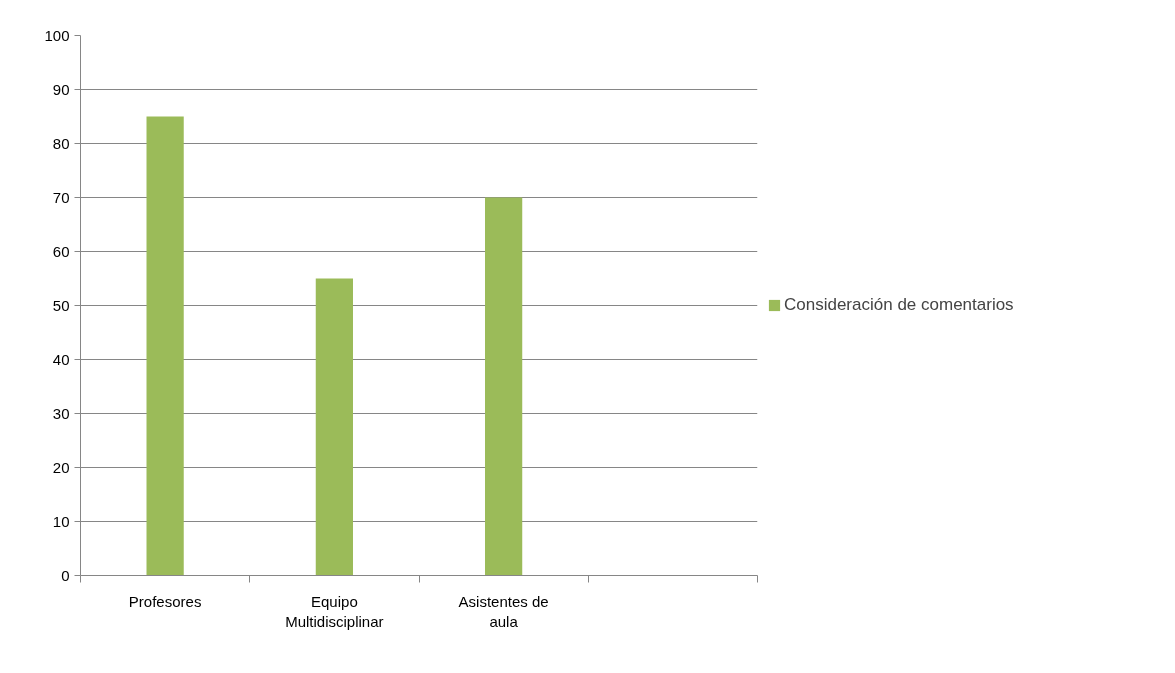 The width and height of the screenshot is (1175, 673). Describe the element at coordinates (165, 601) in the screenshot. I see `x-tick-label: Profesores` at that location.